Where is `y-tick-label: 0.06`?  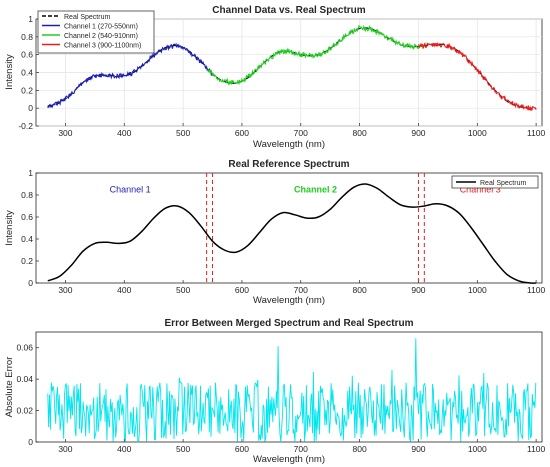
y-tick-label: 0.06 is located at coordinates (24, 348).